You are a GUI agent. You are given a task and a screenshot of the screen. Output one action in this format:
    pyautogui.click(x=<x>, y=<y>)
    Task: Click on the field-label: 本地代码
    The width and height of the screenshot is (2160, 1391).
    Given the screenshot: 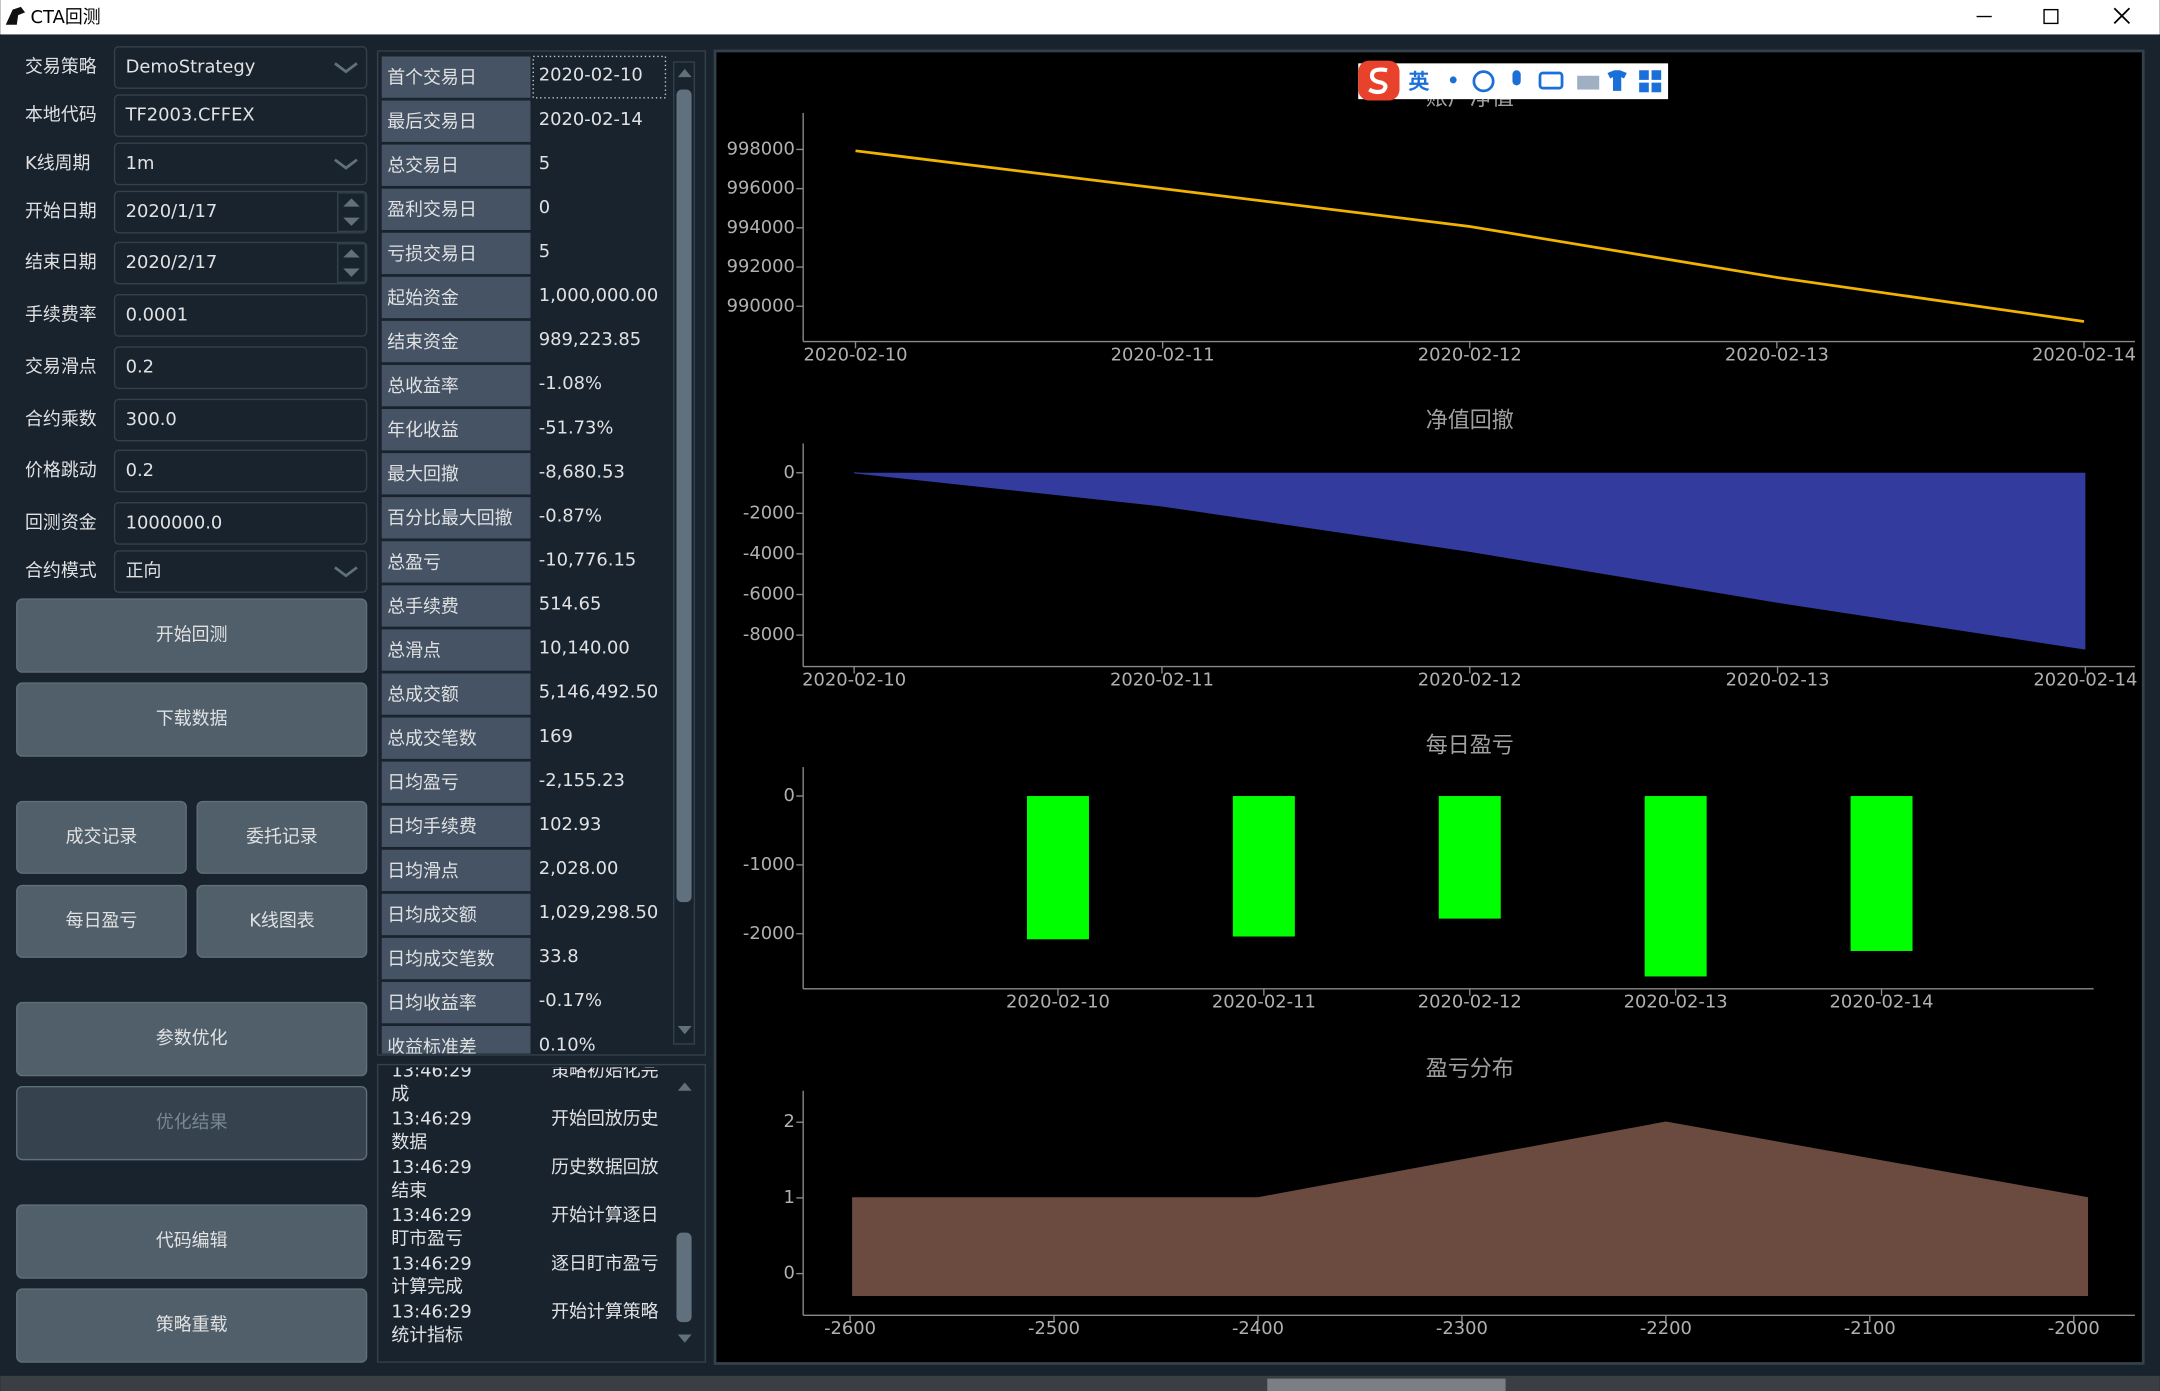 What is the action you would take?
    pyautogui.click(x=61, y=115)
    